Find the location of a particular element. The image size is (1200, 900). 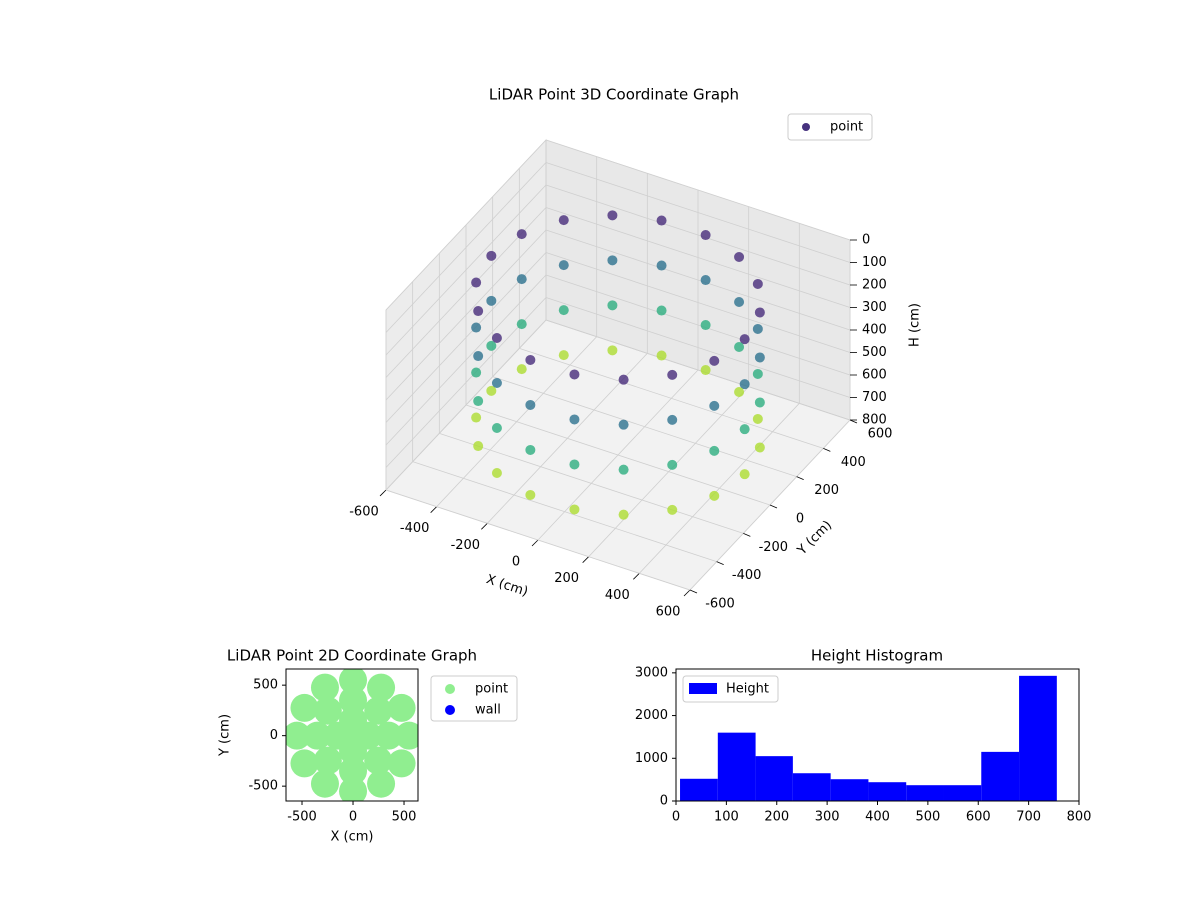

x-tick-label: 600 is located at coordinates (978, 817).